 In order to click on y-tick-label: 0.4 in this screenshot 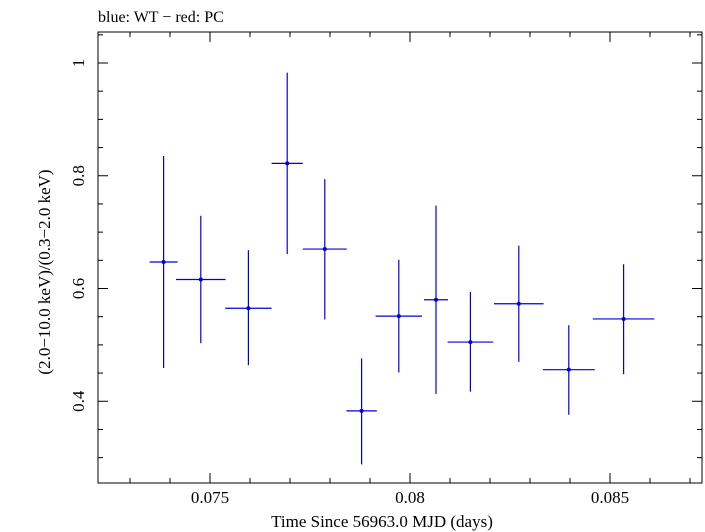, I will do `click(78, 401)`.